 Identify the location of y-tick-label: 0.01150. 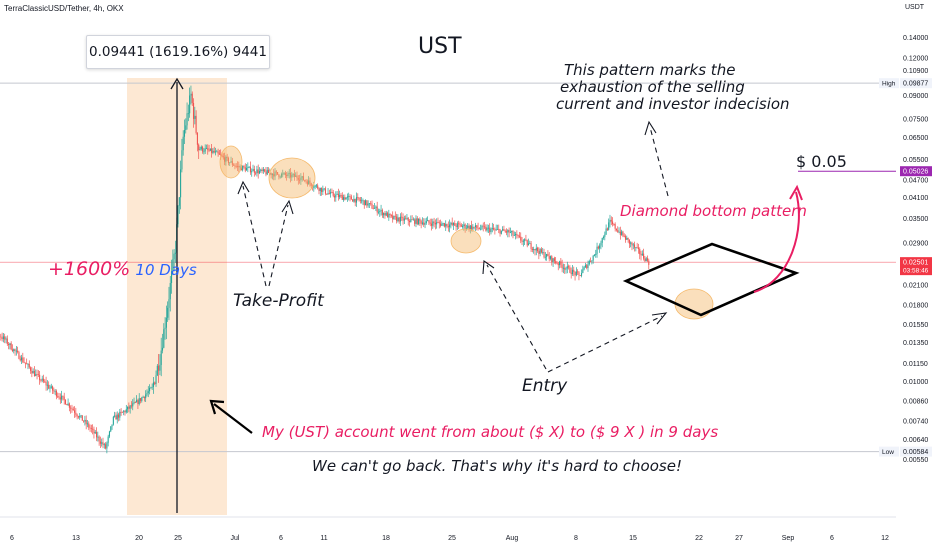
(915, 364).